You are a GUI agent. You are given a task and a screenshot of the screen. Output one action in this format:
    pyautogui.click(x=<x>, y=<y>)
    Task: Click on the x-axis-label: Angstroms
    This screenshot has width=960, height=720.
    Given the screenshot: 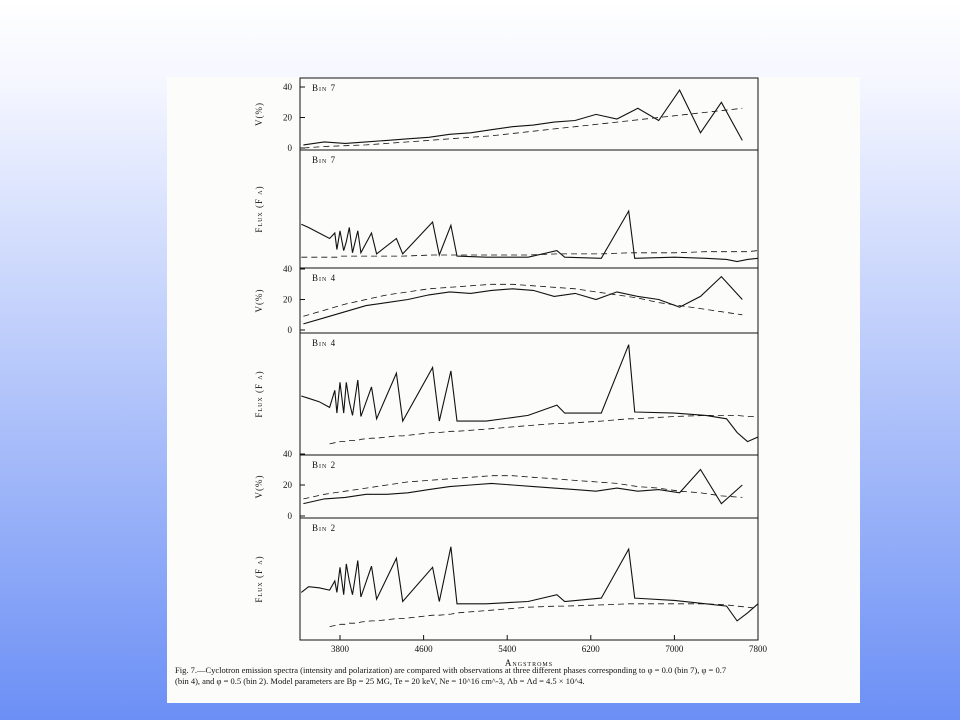 What is the action you would take?
    pyautogui.click(x=529, y=663)
    